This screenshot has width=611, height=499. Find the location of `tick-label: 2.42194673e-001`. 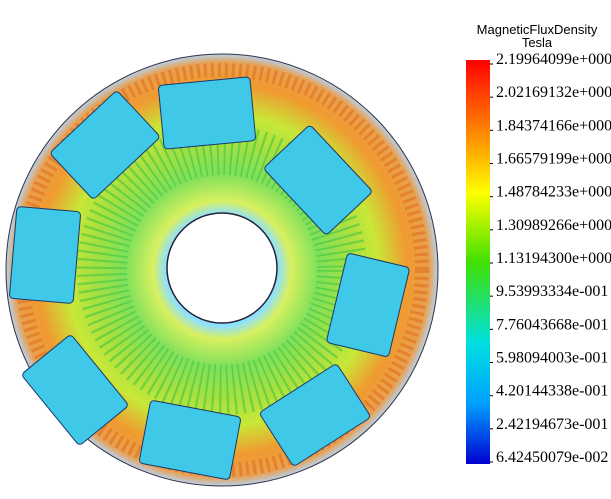

tick-label: 2.42194673e-001 is located at coordinates (552, 424).